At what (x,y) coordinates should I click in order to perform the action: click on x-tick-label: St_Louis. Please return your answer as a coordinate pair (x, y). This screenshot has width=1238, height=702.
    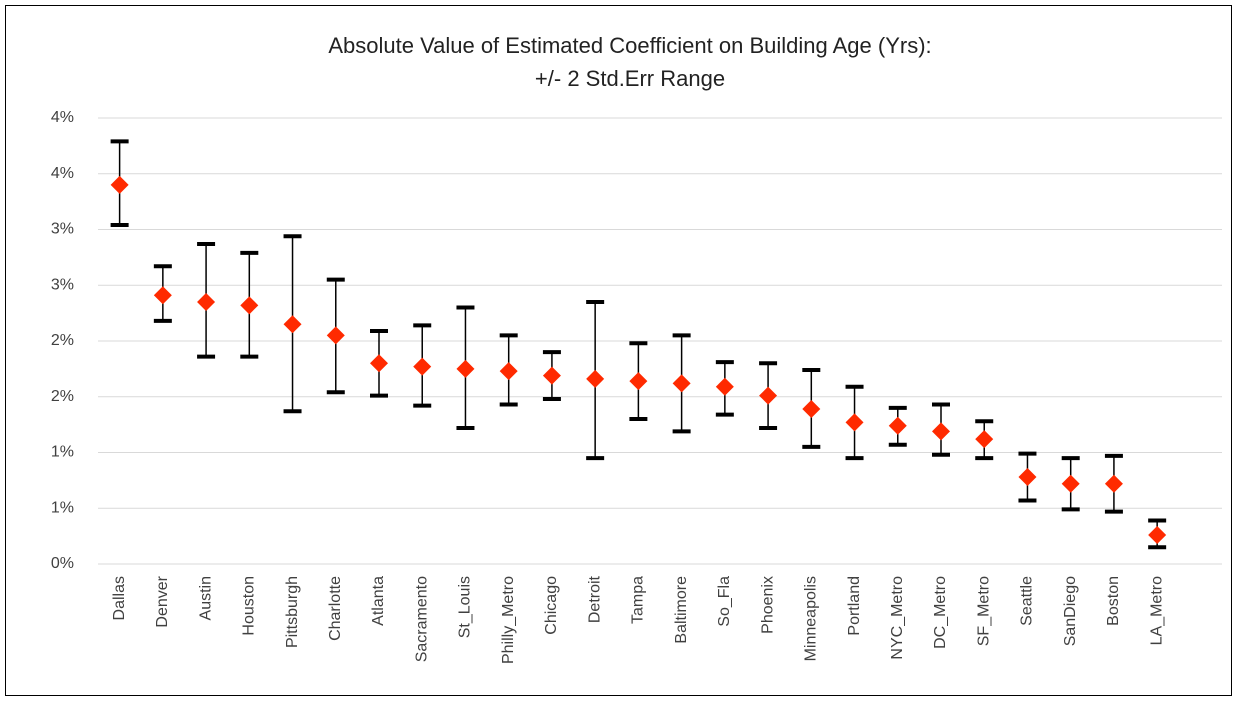
    Looking at the image, I should click on (465, 607).